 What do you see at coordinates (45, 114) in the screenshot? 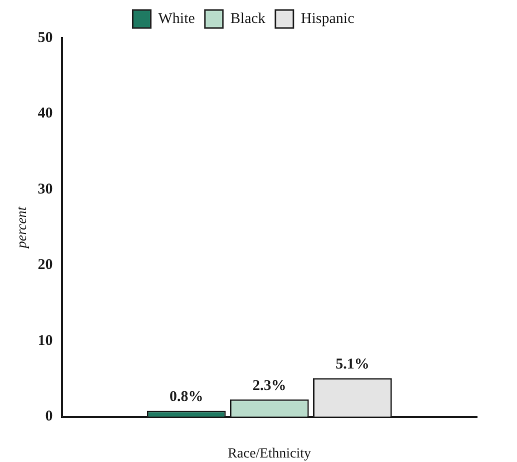
I see `y-tick-label: 40` at bounding box center [45, 114].